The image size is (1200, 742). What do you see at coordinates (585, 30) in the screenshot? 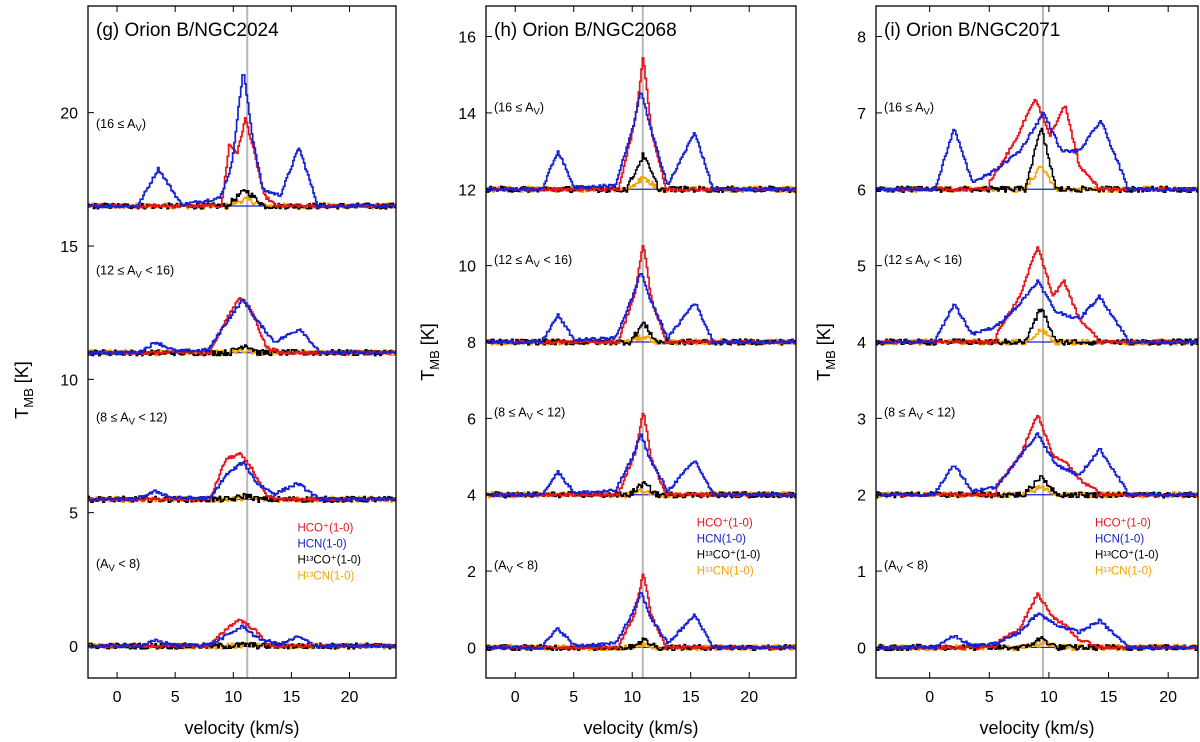
I see `panel-title: (h) Orion B/NGC2068` at bounding box center [585, 30].